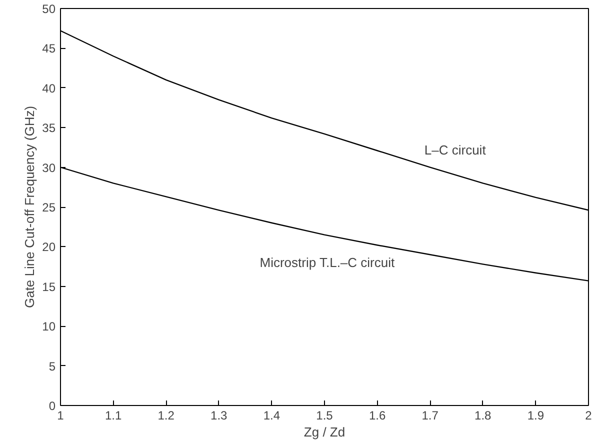 The width and height of the screenshot is (604, 446). I want to click on x-tick-label: 1.3, so click(219, 415).